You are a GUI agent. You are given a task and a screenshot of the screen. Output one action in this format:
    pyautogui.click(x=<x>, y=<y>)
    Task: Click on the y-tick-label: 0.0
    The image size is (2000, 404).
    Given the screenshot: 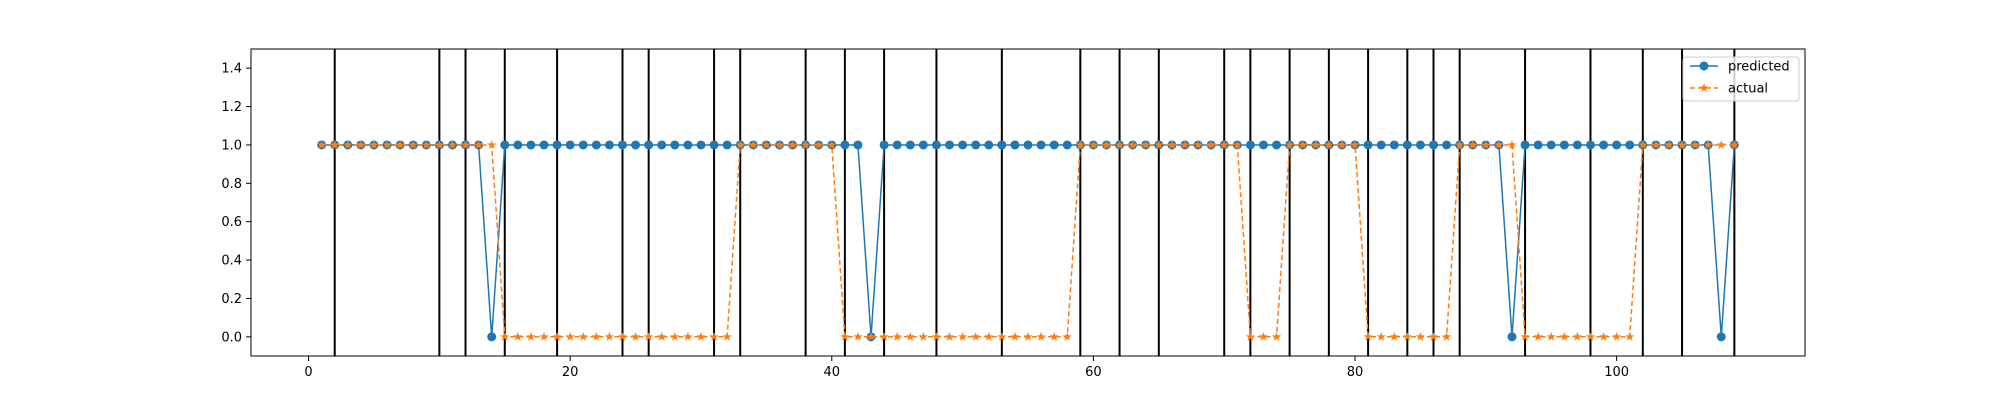 What is the action you would take?
    pyautogui.click(x=231, y=337)
    